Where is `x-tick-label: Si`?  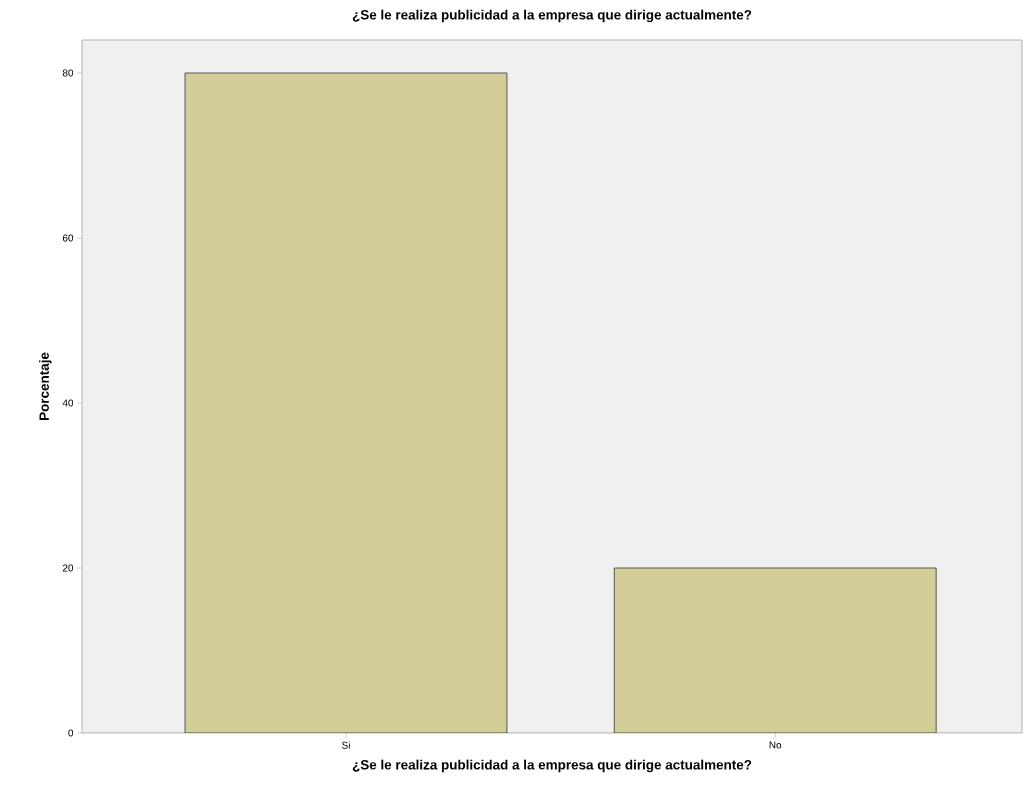
x-tick-label: Si is located at coordinates (346, 745).